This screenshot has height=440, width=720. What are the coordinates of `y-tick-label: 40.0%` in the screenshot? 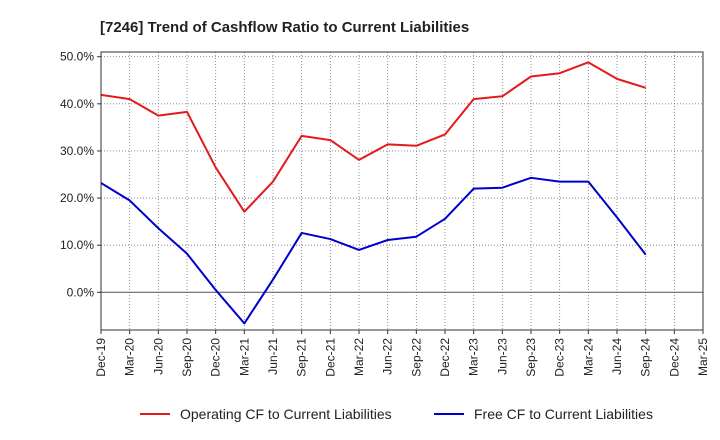 It's located at (77, 104).